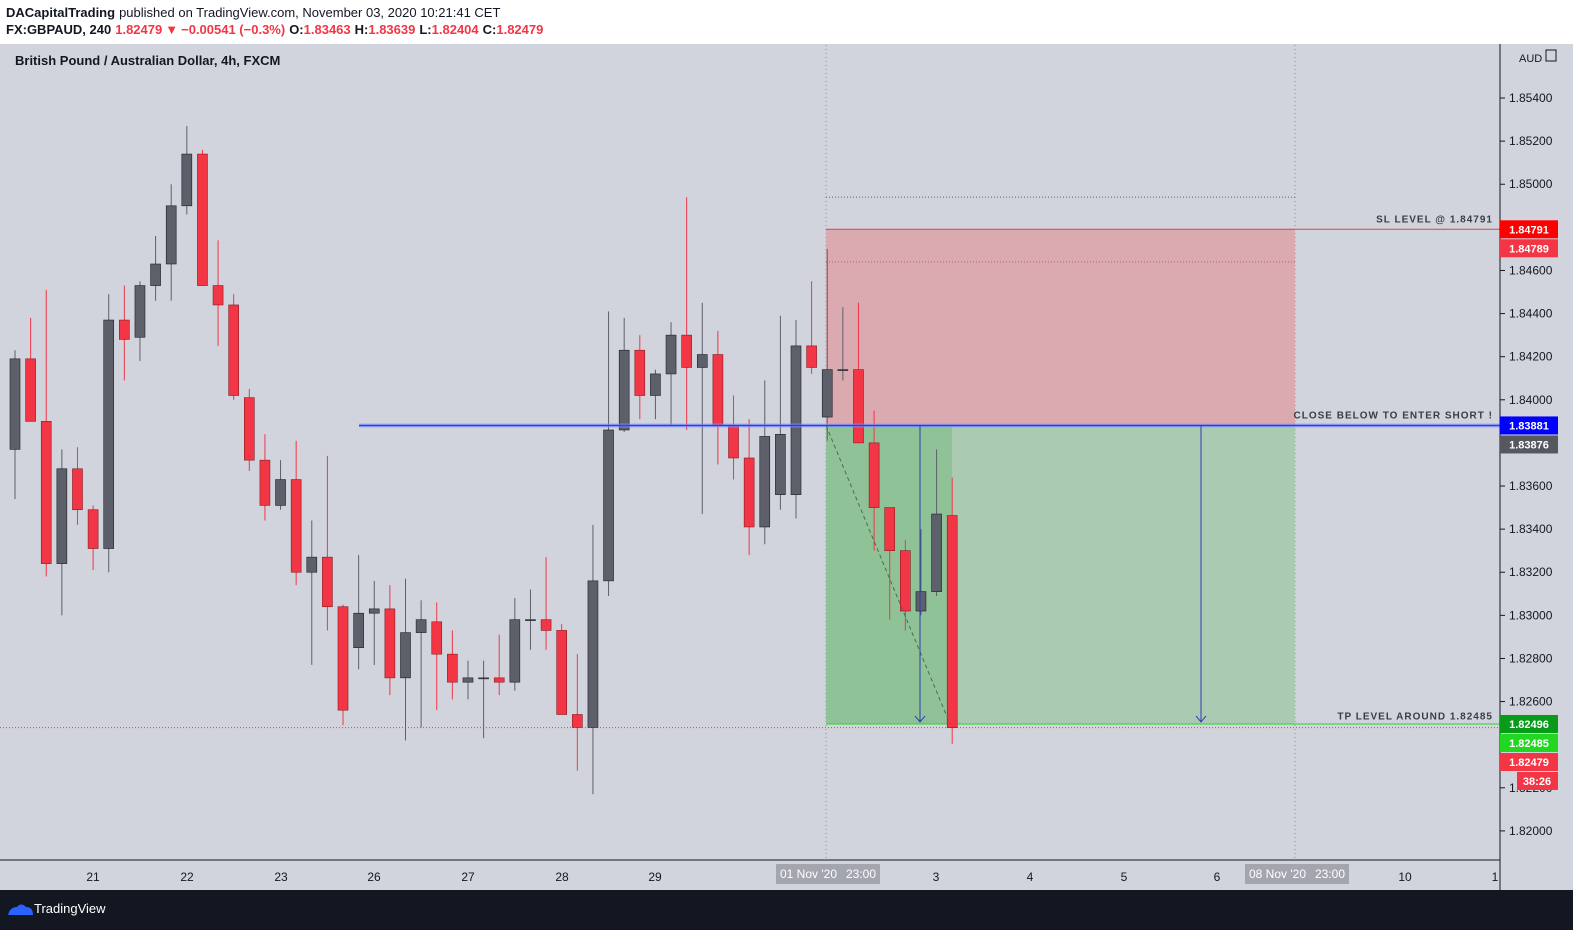 This screenshot has width=1573, height=930. Describe the element at coordinates (1217, 877) in the screenshot. I see `x-tick-label: 6` at that location.